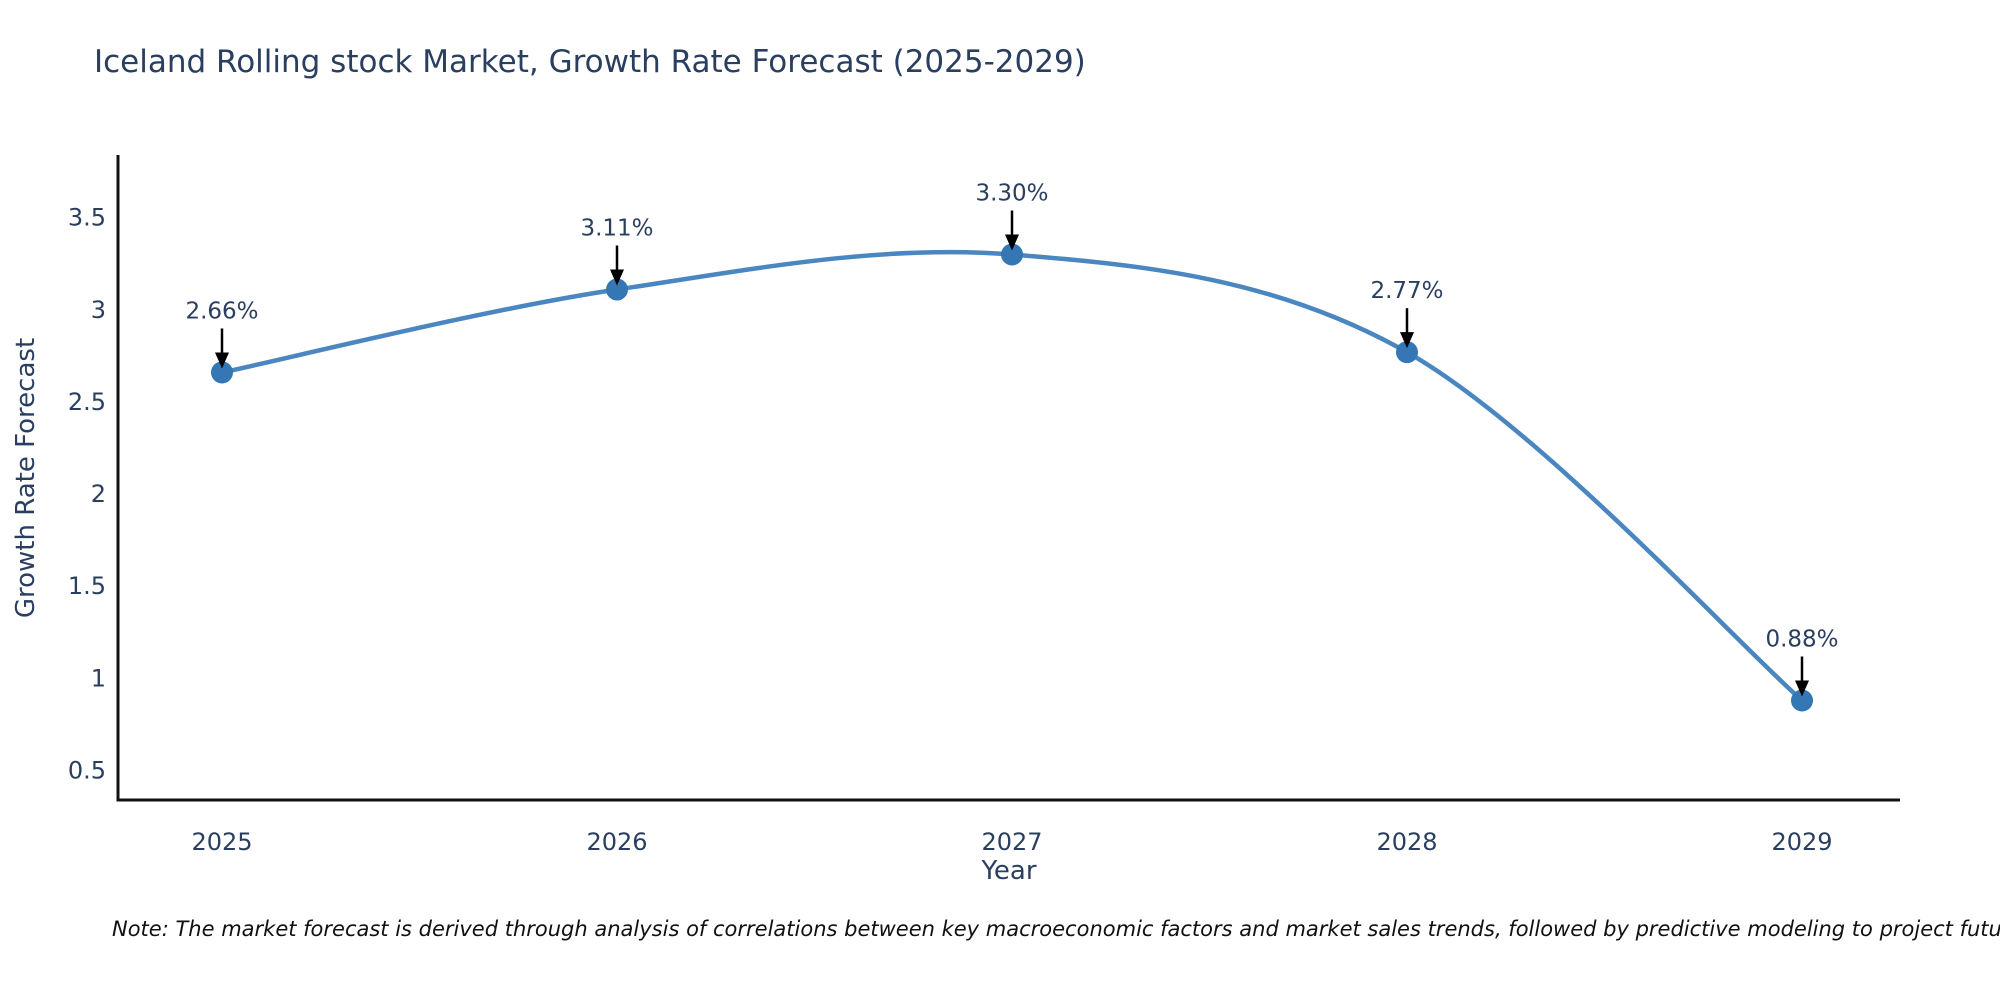  What do you see at coordinates (1407, 352) in the screenshot?
I see `data-point-2028` at bounding box center [1407, 352].